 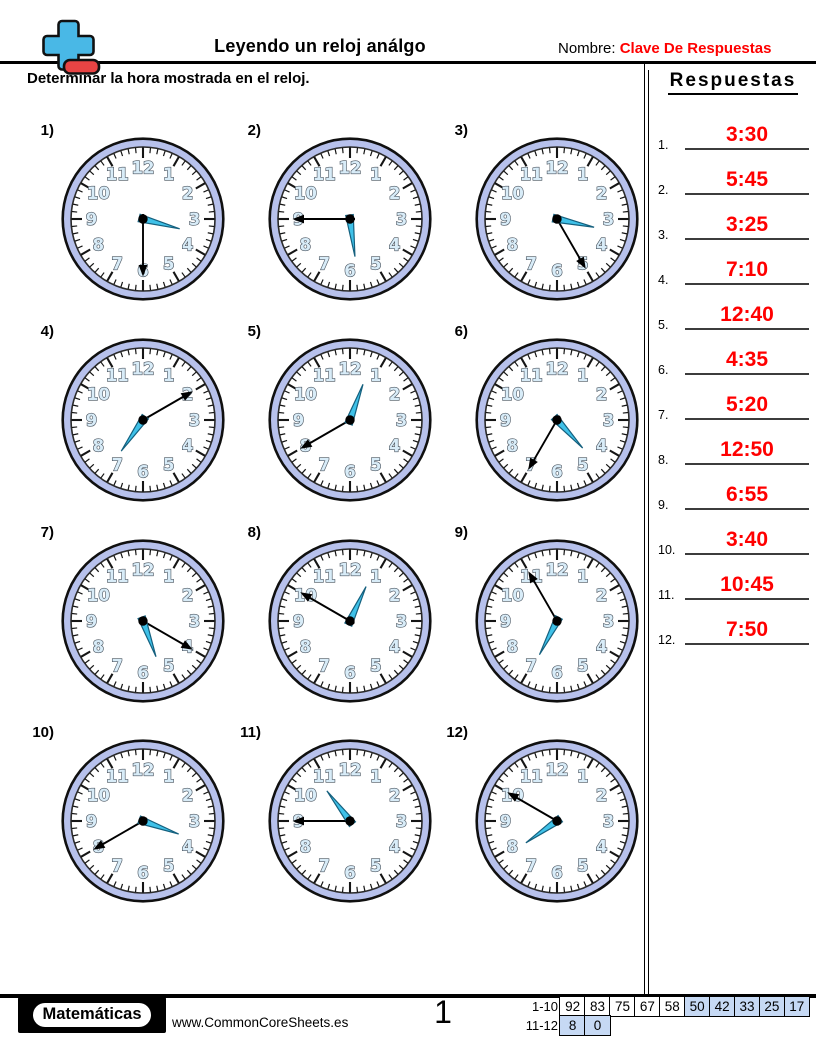 I want to click on answer-value: 7:10, so click(x=747, y=269).